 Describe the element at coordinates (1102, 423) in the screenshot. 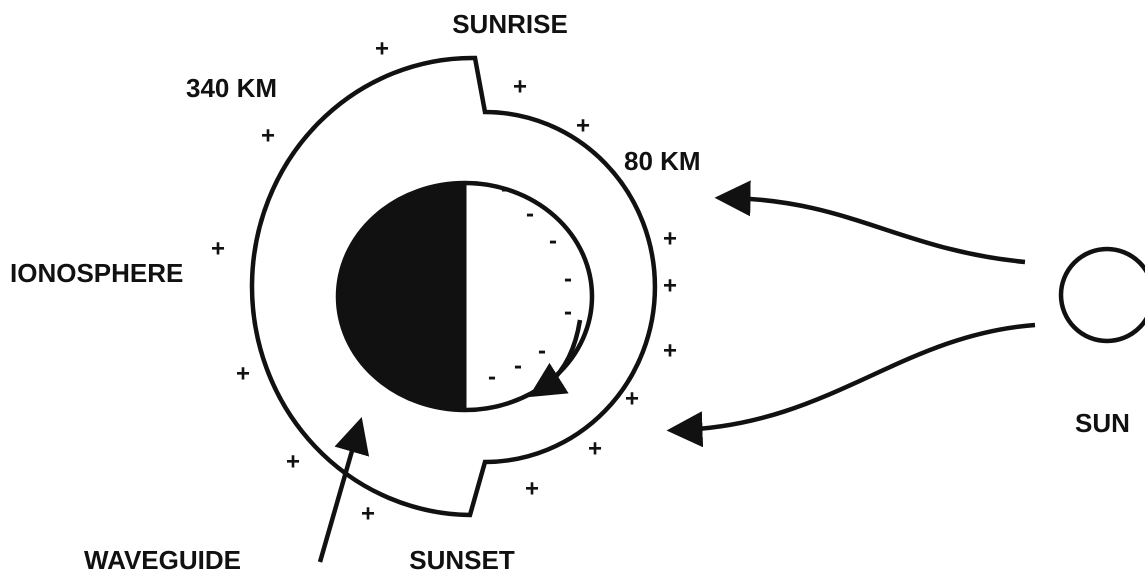

I see `sun-label: SUN` at that location.